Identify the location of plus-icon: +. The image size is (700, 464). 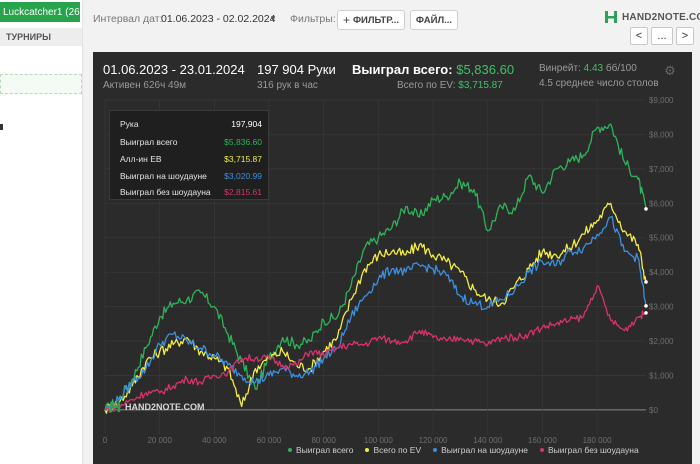
(346, 20).